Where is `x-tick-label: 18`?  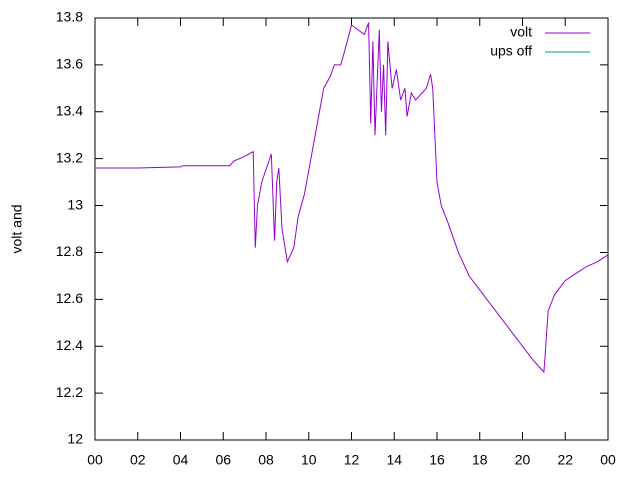 x-tick-label: 18 is located at coordinates (480, 460).